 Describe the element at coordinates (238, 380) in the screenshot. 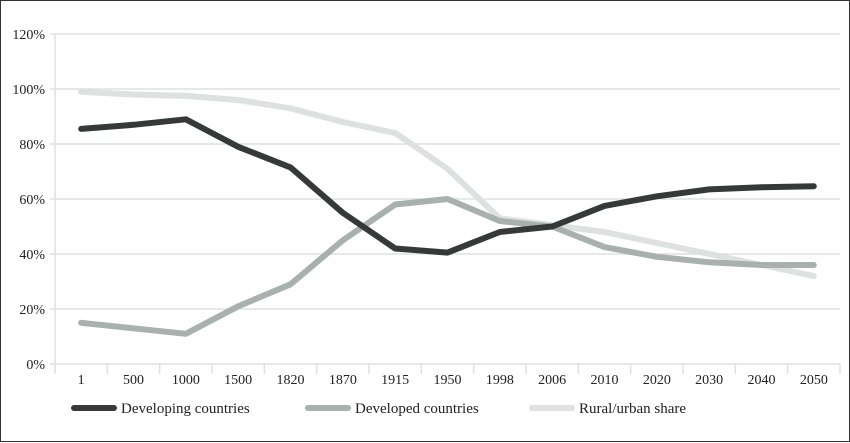

I see `x-tick-label: 1500` at that location.